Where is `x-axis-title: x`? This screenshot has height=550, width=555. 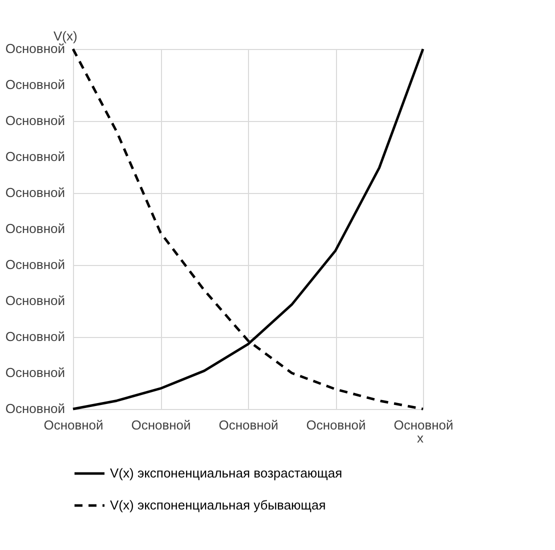 x-axis-title: x is located at coordinates (420, 438).